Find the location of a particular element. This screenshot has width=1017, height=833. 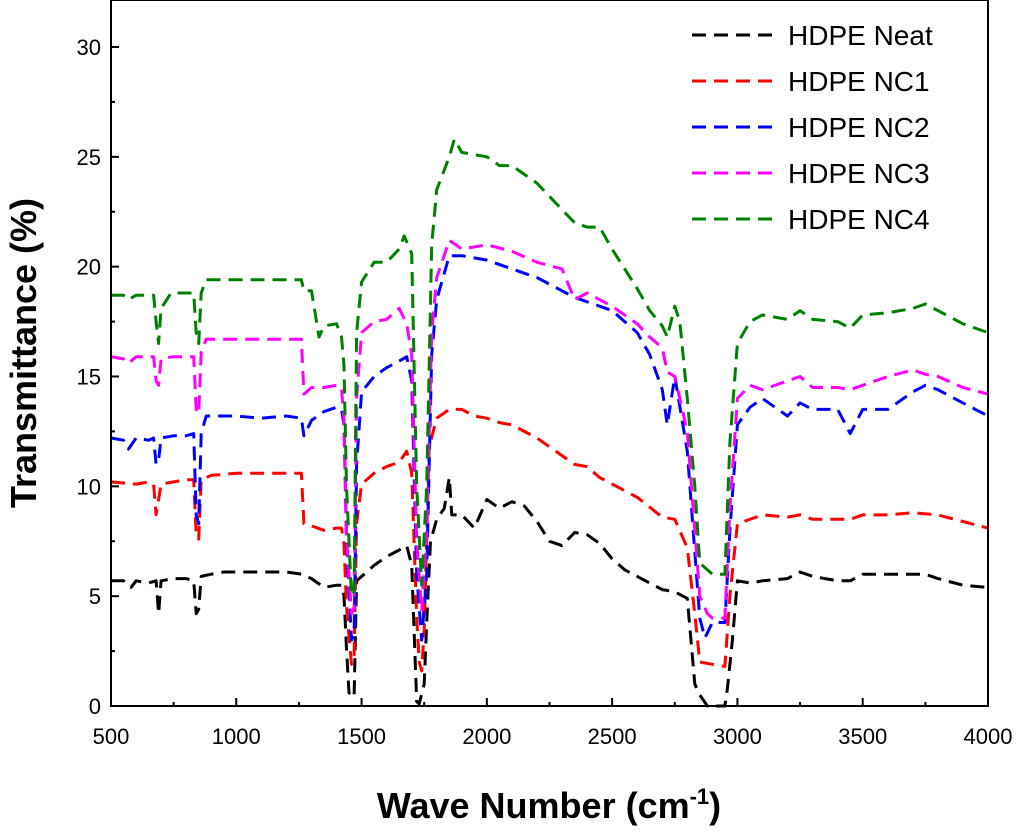

legend-label-3: HDPE NC2 is located at coordinates (859, 127).